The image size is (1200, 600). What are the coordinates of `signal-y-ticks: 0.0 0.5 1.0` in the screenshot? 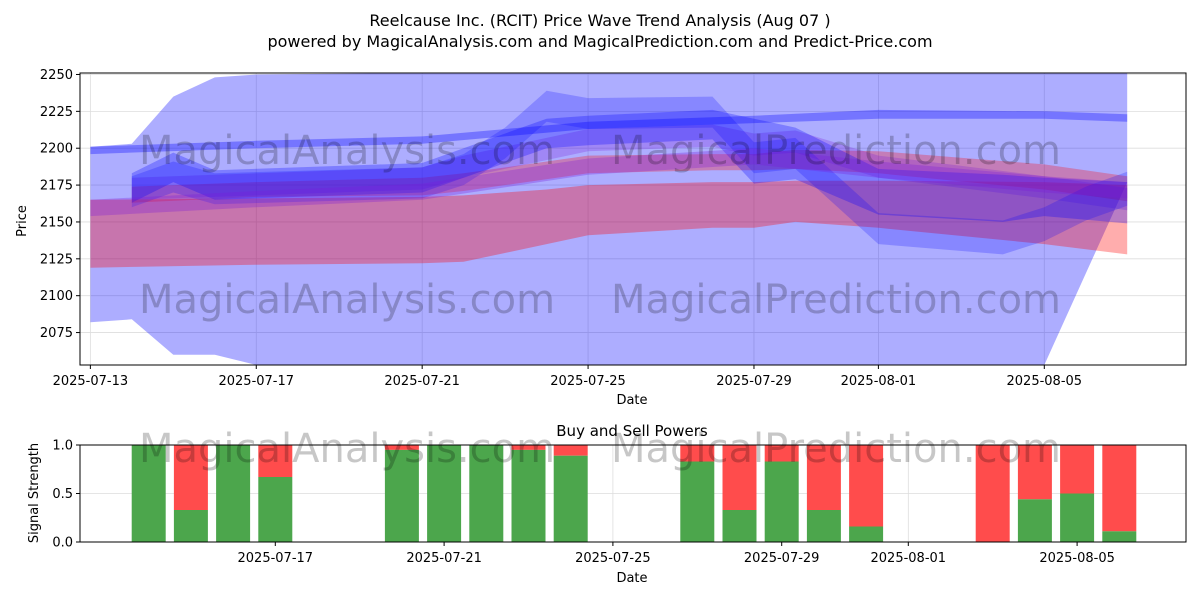 It's located at (66, 495).